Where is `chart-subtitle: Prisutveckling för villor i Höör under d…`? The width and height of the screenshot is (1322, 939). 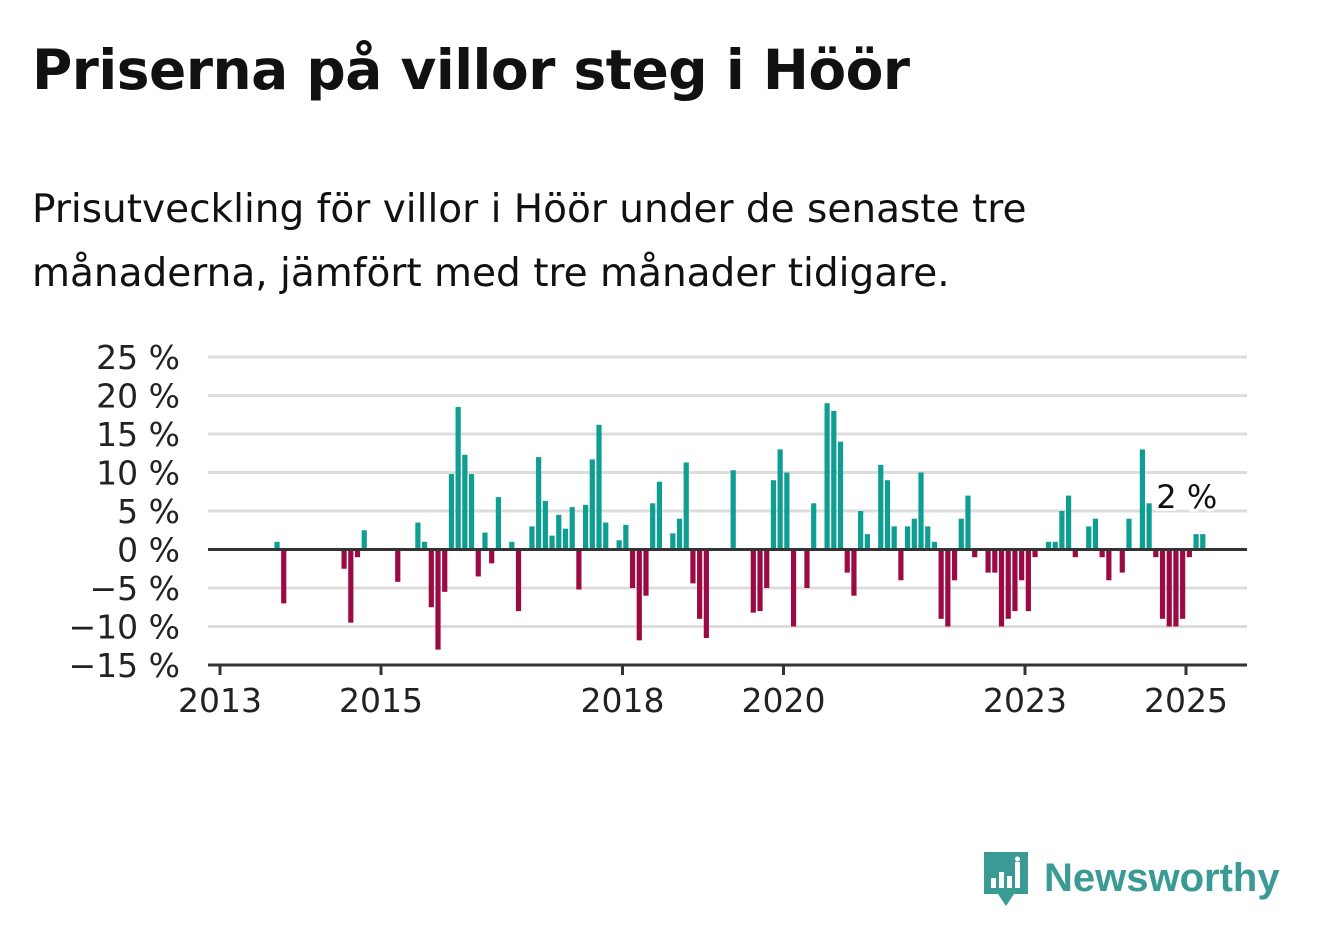 chart-subtitle: Prisutveckling för villor i Höör under d… is located at coordinates (529, 241).